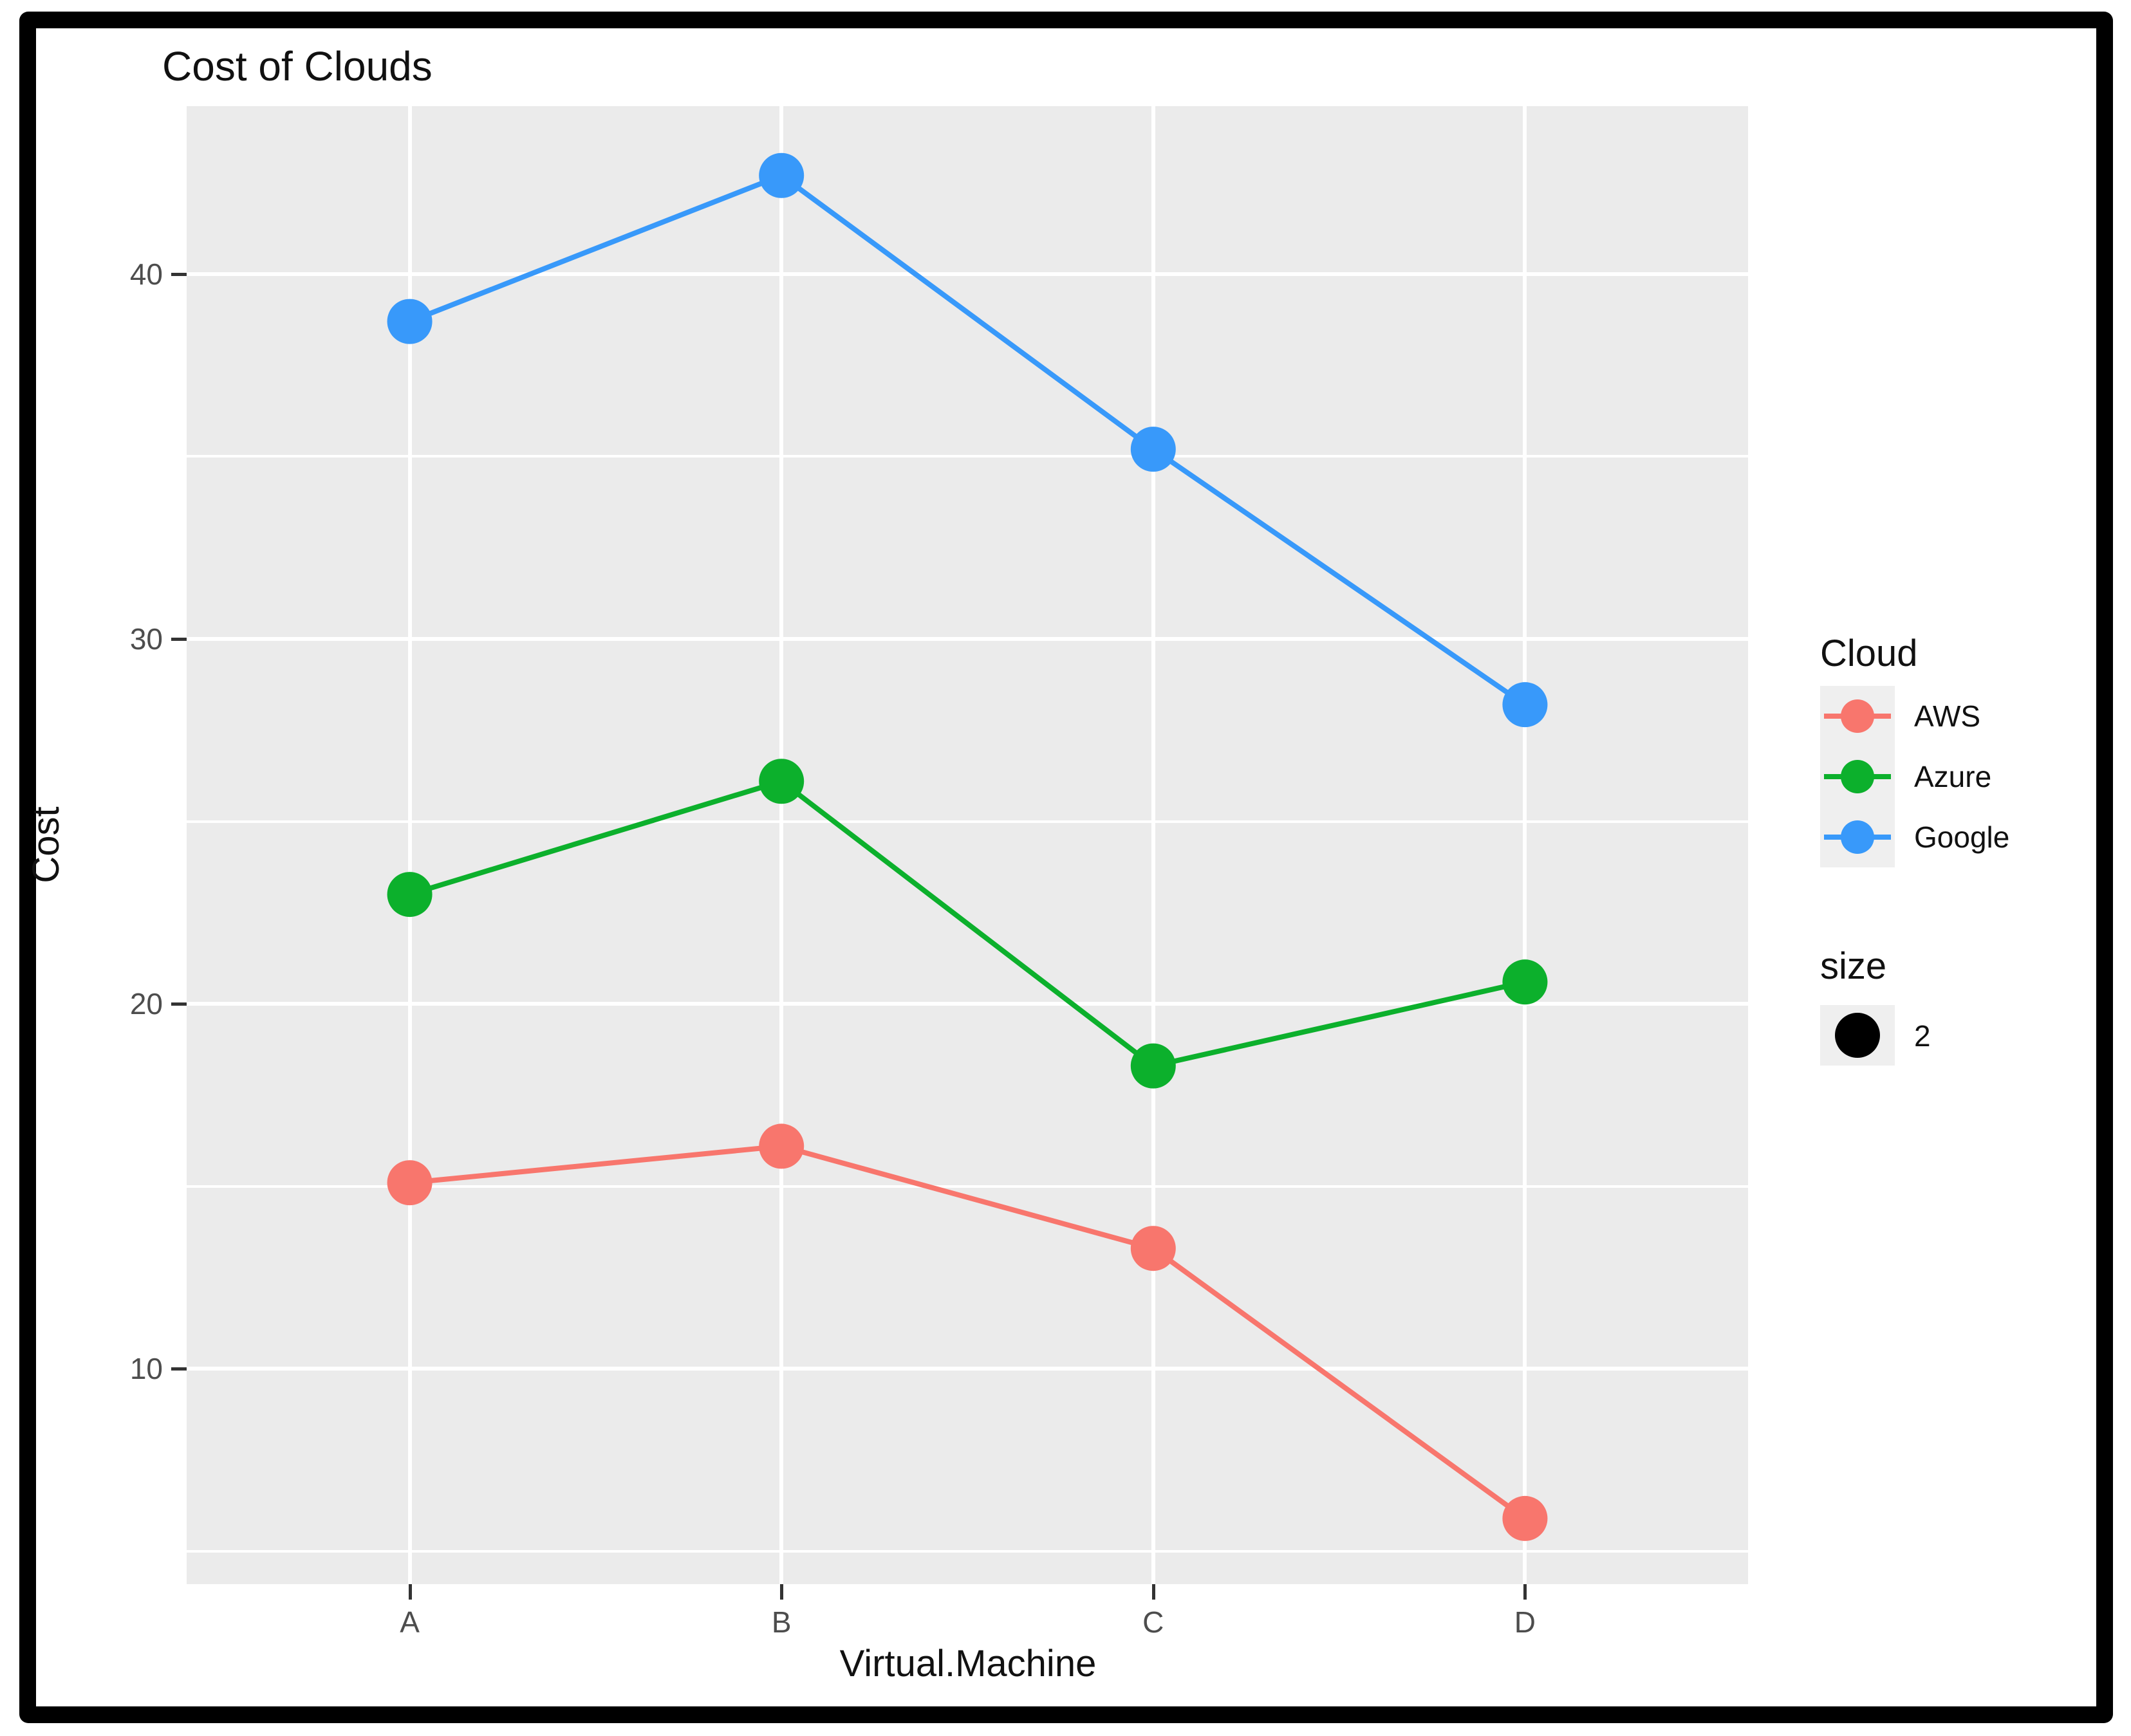  I want to click on series-line-aws, so click(968, 1332).